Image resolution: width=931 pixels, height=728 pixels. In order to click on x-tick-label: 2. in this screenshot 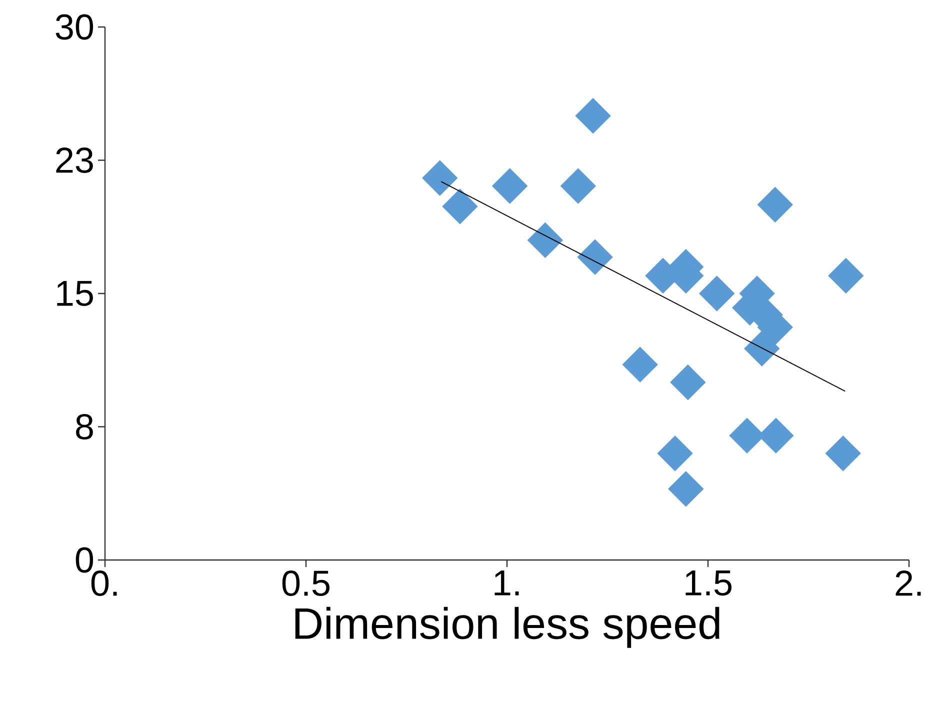, I will do `click(908, 583)`.